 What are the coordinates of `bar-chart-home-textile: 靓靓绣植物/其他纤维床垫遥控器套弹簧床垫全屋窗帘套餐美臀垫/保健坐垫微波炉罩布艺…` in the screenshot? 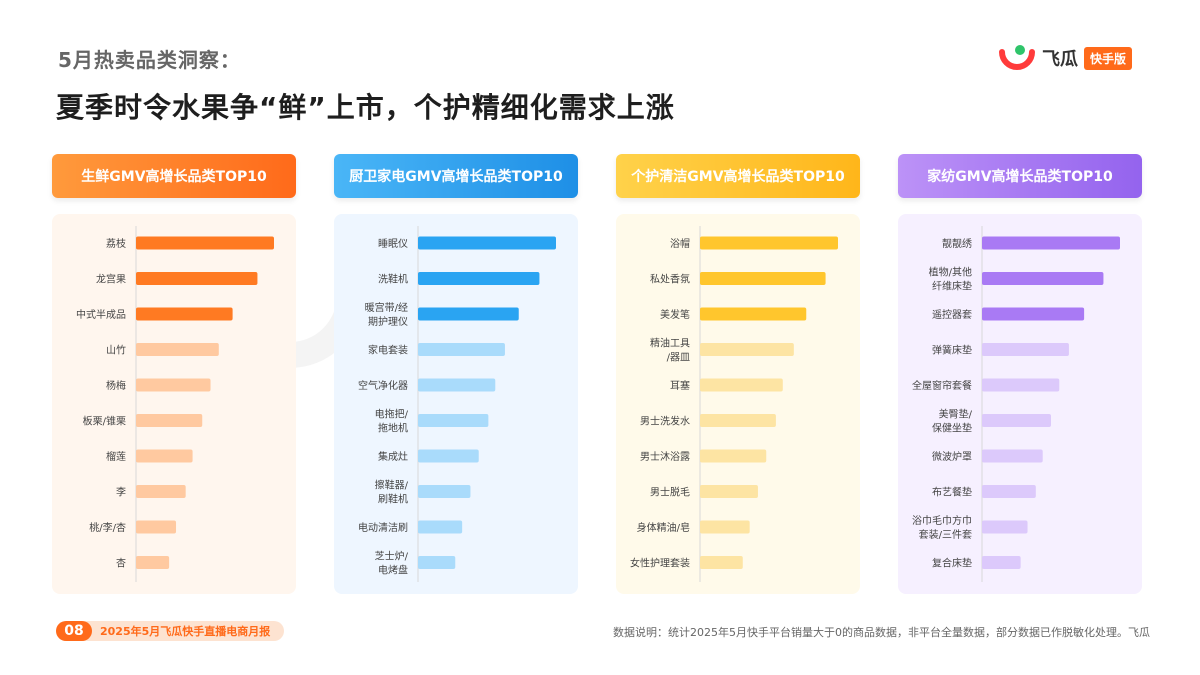 It's located at (1016, 404).